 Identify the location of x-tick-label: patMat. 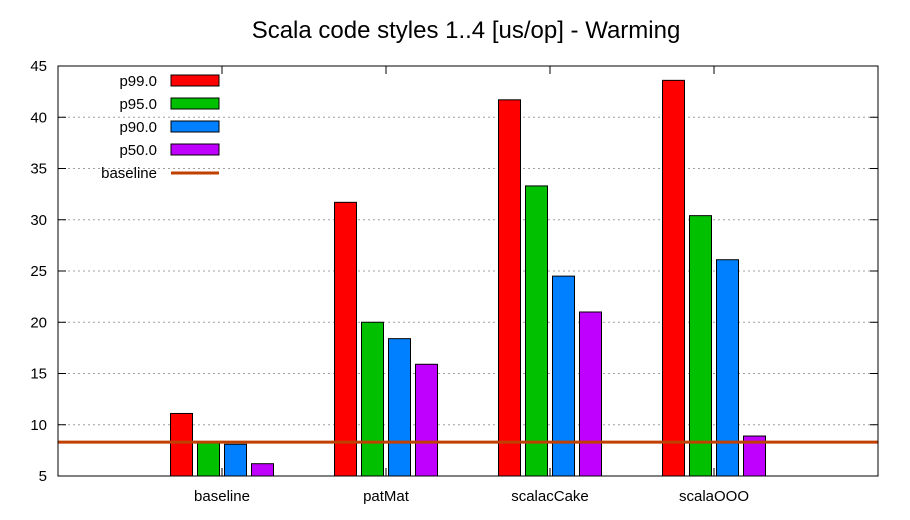
(386, 496).